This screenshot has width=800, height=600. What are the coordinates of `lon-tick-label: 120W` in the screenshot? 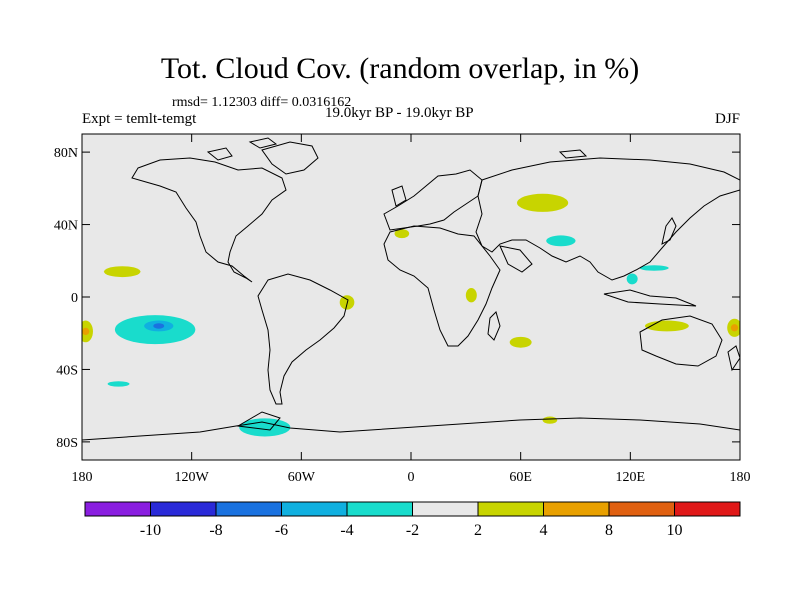 It's located at (192, 477).